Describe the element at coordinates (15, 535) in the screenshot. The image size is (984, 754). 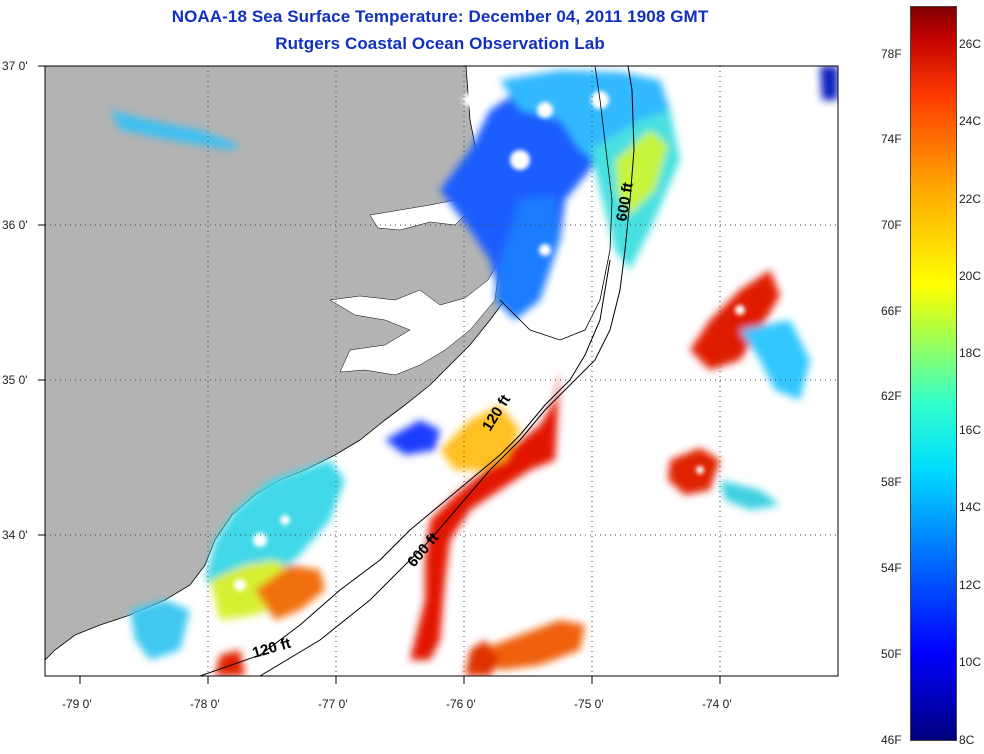
I see `lat-label-34: 34 0'` at that location.